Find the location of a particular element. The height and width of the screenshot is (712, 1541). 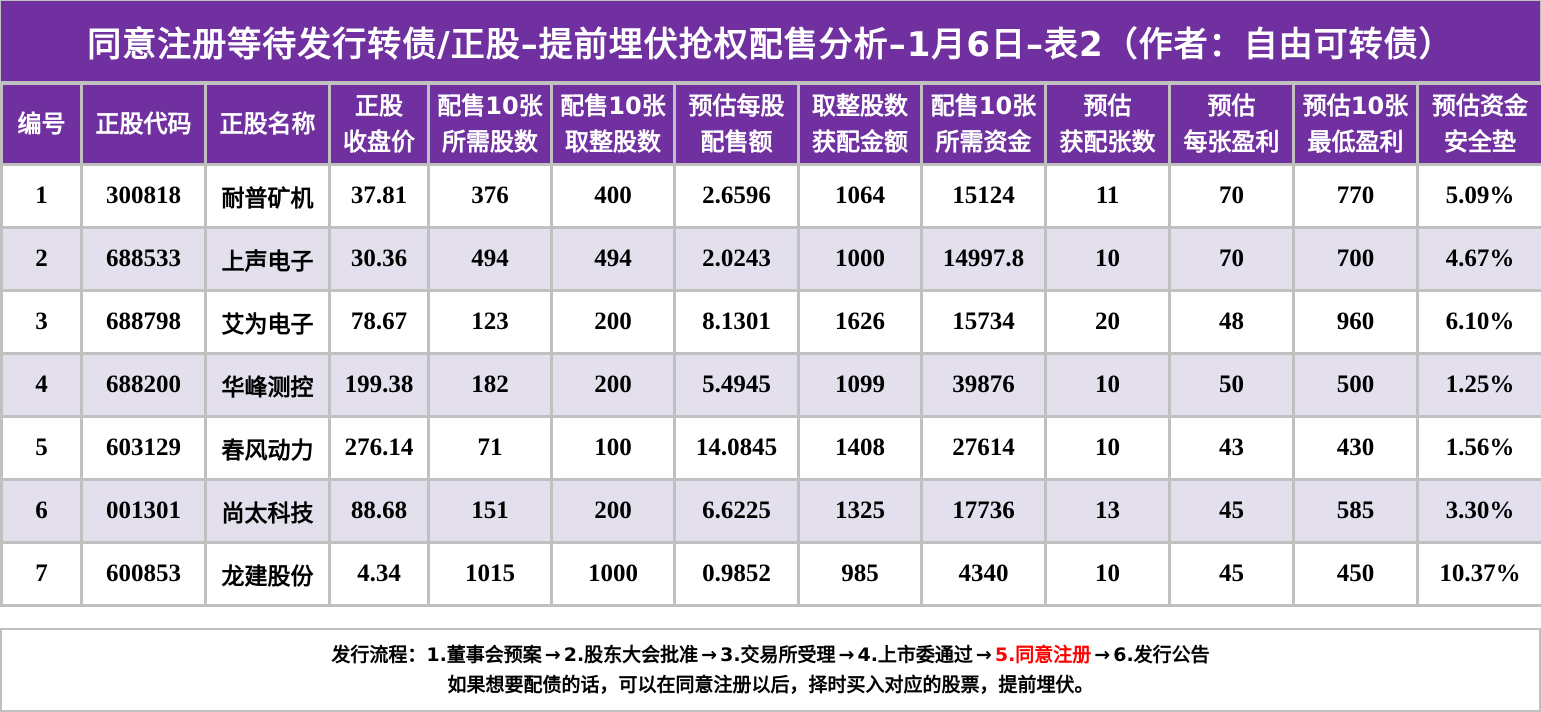

cell-stock-name: 艾为电子 is located at coordinates (267, 322).